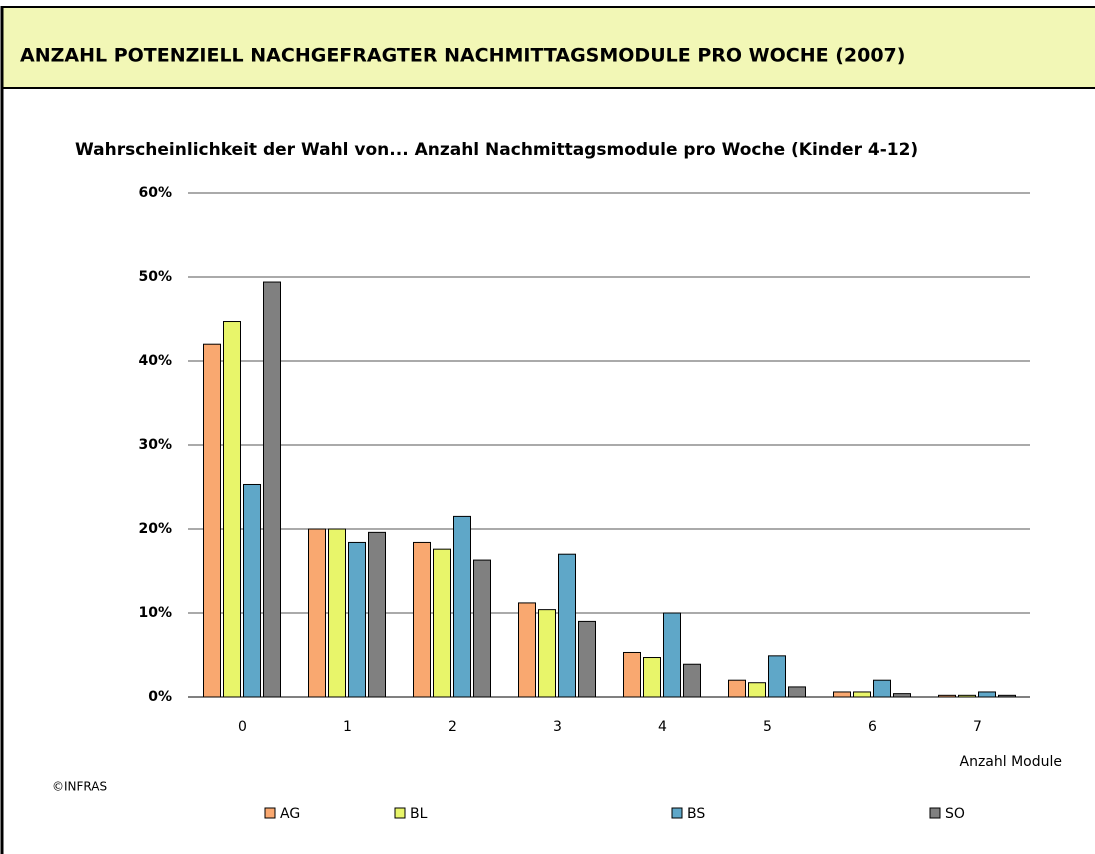  What do you see at coordinates (767, 727) in the screenshot?
I see `x-tick-label: 5` at bounding box center [767, 727].